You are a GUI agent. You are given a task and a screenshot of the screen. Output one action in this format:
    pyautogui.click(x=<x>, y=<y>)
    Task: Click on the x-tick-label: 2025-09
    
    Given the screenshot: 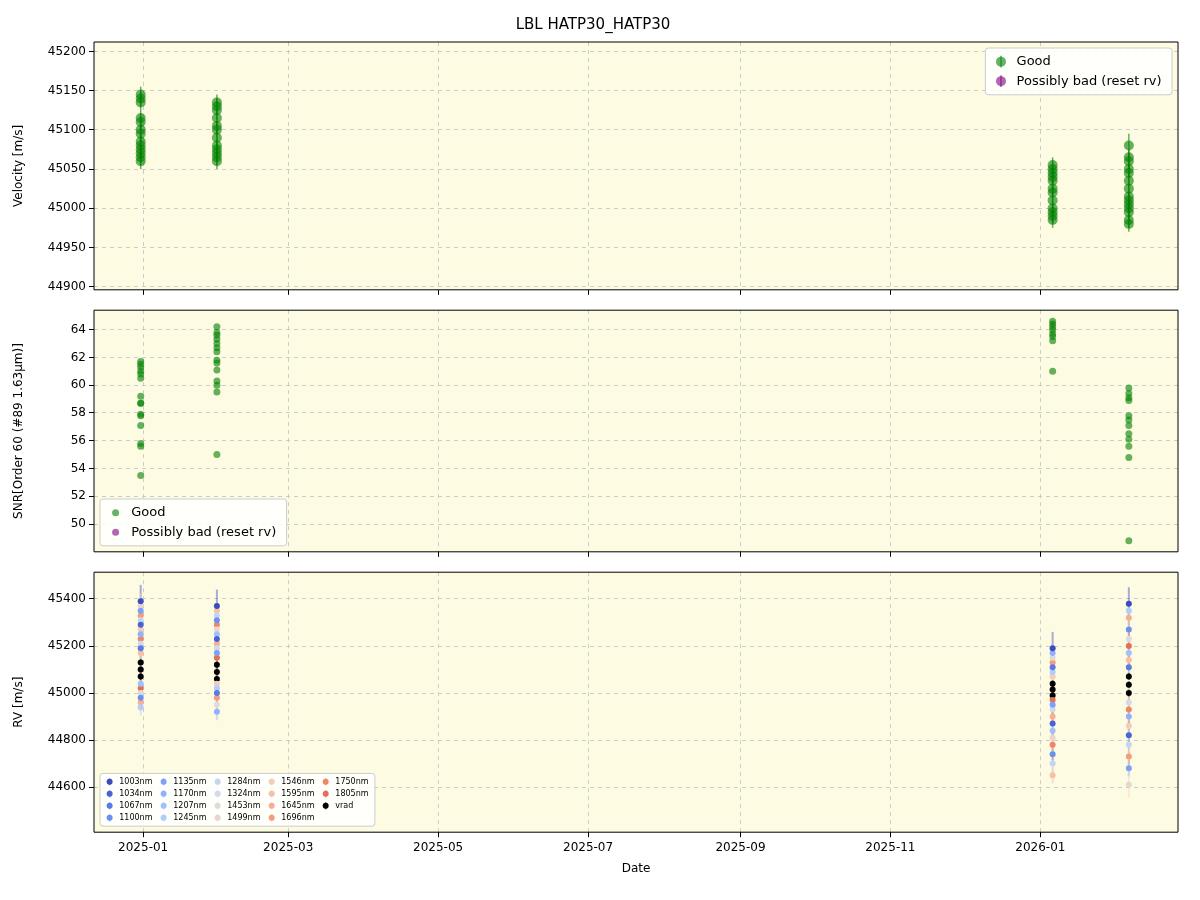 What is the action you would take?
    pyautogui.click(x=740, y=846)
    